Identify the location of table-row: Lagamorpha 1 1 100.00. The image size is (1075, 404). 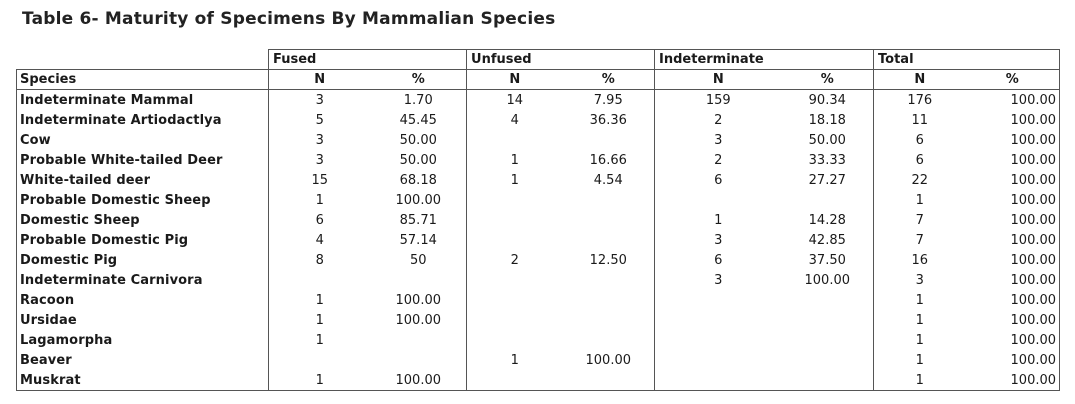
(538, 340).